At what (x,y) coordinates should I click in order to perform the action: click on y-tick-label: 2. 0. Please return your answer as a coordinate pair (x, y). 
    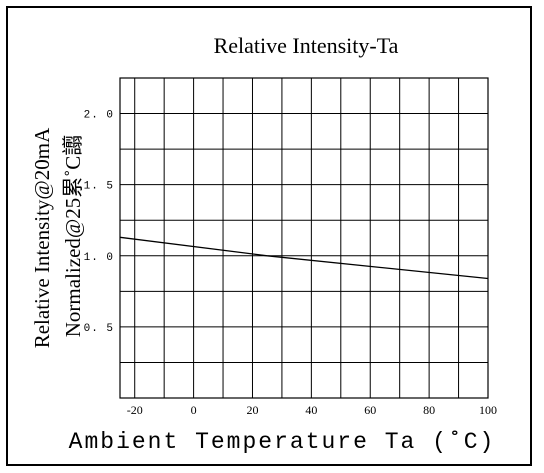
    Looking at the image, I should click on (99, 116).